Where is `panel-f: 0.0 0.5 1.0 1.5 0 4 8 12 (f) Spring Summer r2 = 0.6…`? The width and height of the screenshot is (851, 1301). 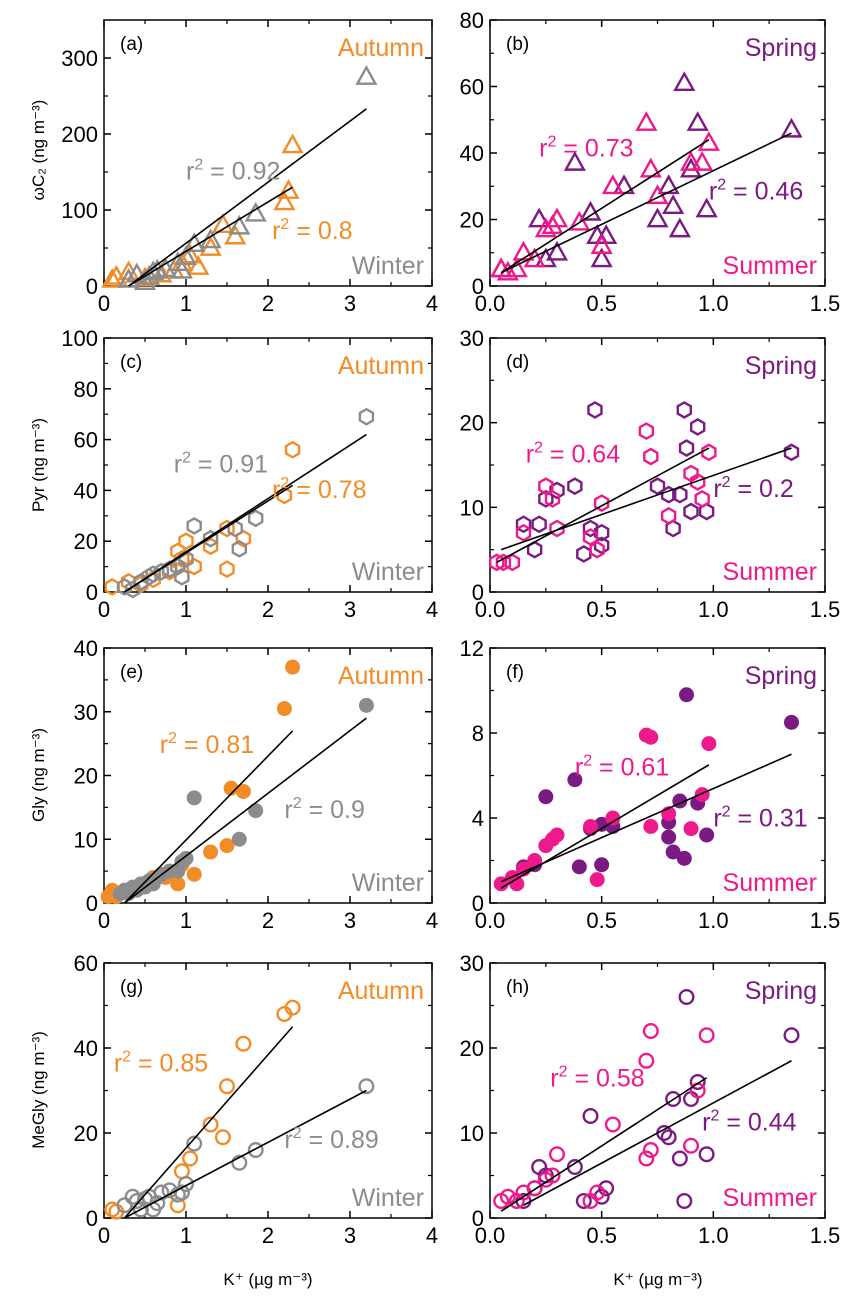
panel-f: 0.0 0.5 1.0 1.5 0 4 8 12 (f) Spring Summer r2 = 0.6… is located at coordinates (650, 784).